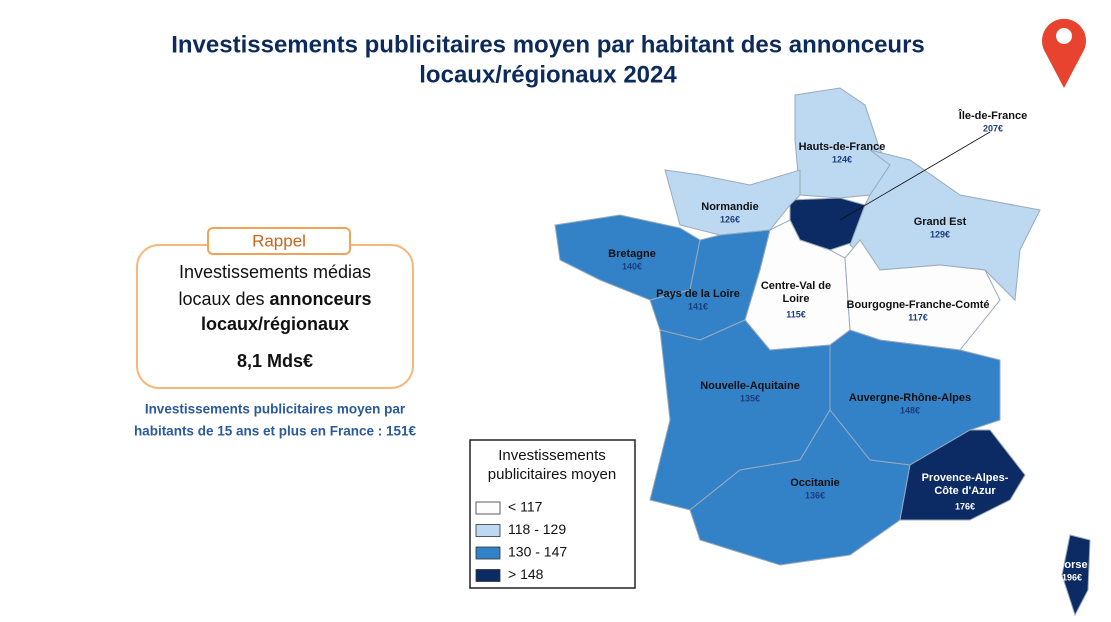 This screenshot has width=1111, height=622. I want to click on region-name-part: Côte d'Azur, so click(965, 491).